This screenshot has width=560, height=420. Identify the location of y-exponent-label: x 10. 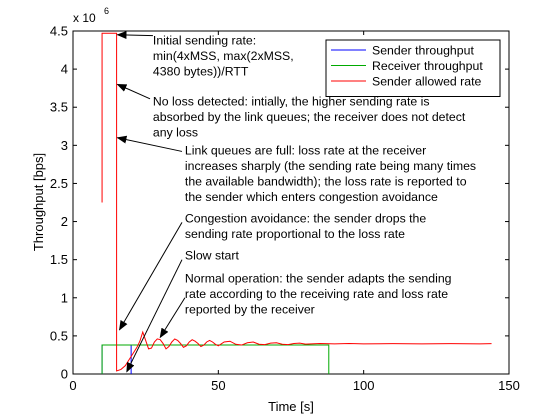
(84, 18).